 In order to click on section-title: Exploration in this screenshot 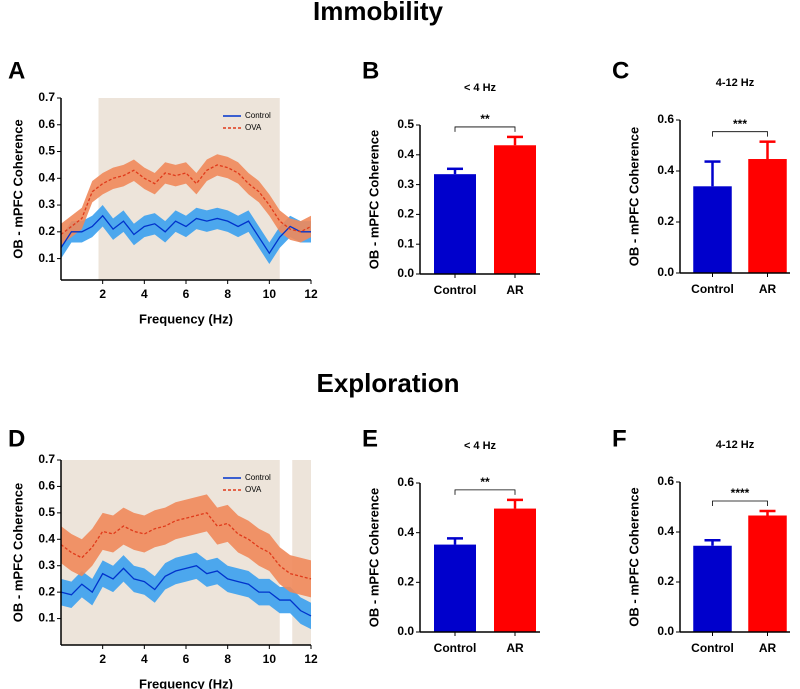, I will do `click(387, 383)`.